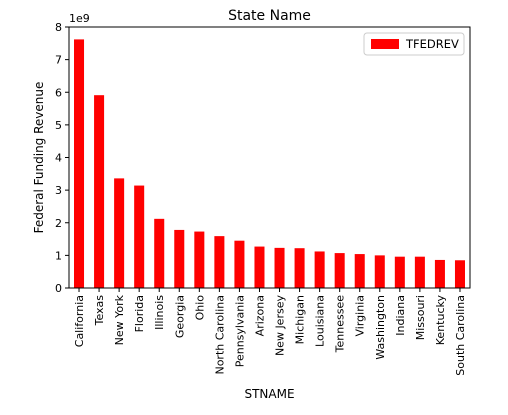  What do you see at coordinates (419, 272) in the screenshot?
I see `bar-missouri` at bounding box center [419, 272].